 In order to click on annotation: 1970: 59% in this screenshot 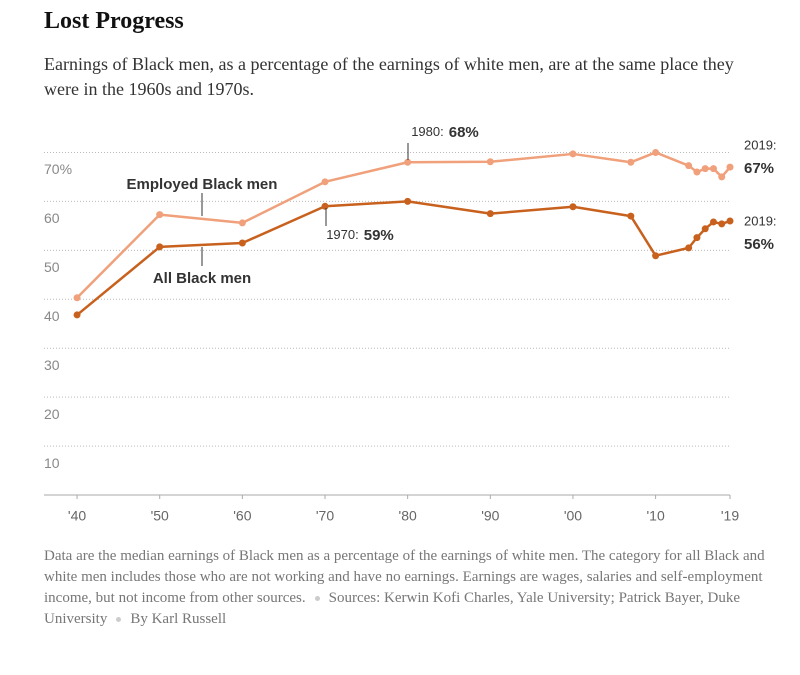, I will do `click(360, 235)`.